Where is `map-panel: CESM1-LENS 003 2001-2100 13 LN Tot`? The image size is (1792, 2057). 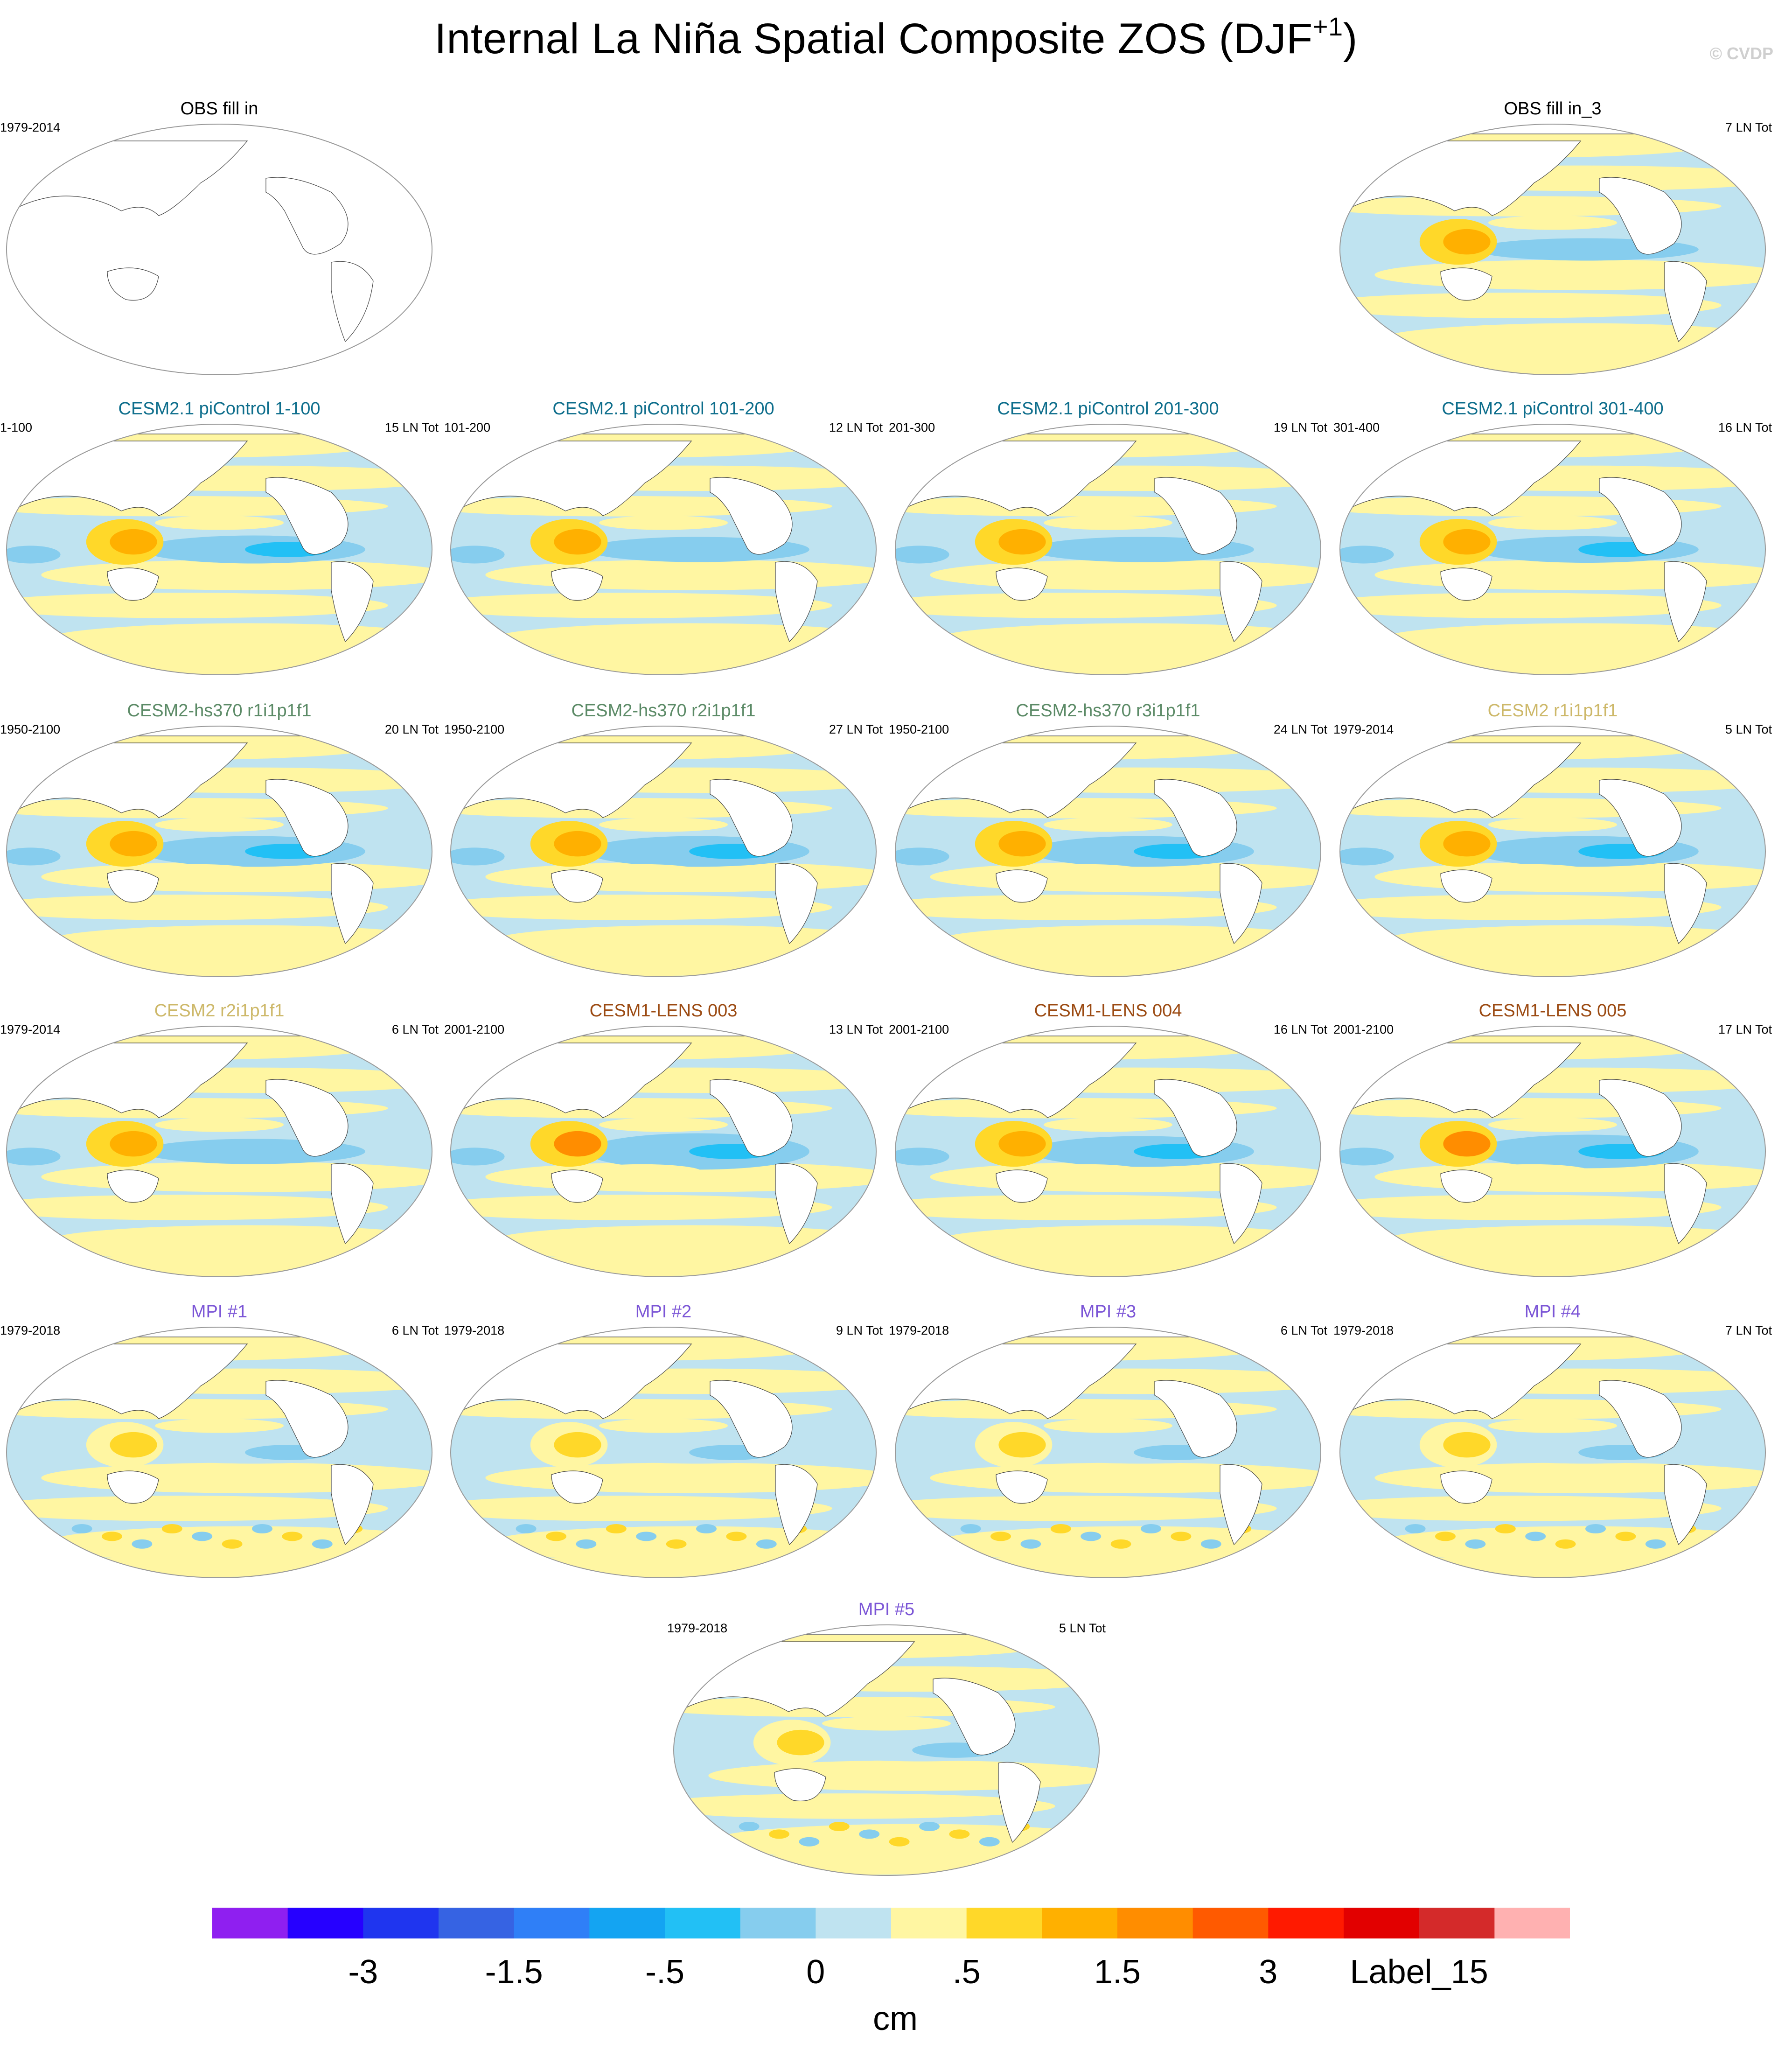
map-panel: CESM1-LENS 003 2001-2100 13 LN Tot is located at coordinates (663, 1141).